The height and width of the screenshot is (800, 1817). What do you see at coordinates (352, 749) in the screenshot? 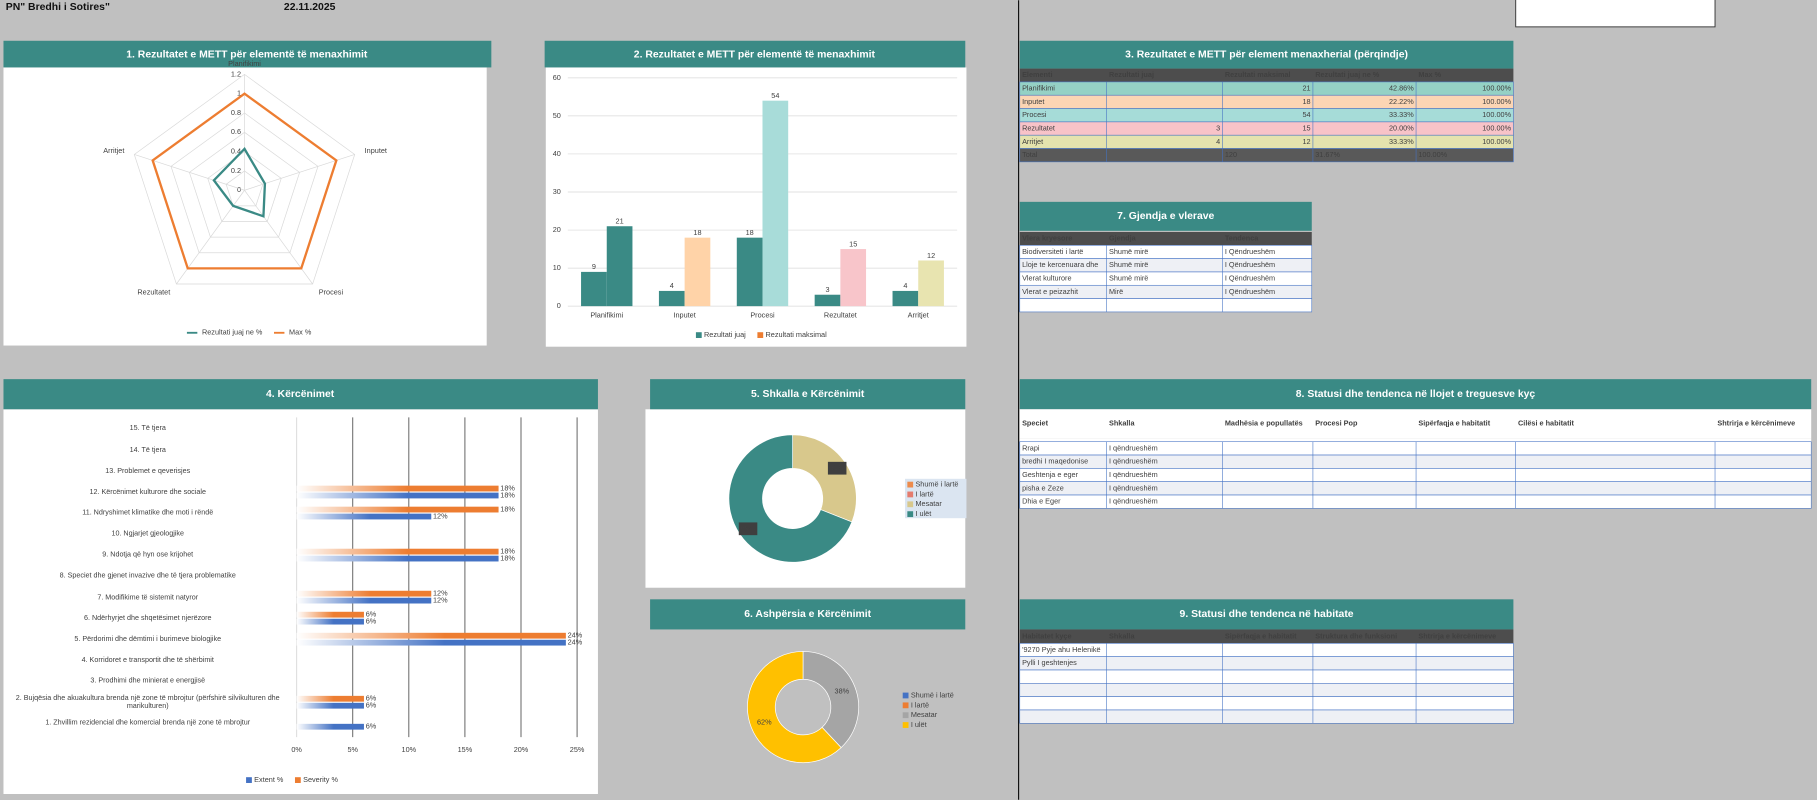
I see `x-tick-label: 5%` at bounding box center [352, 749].